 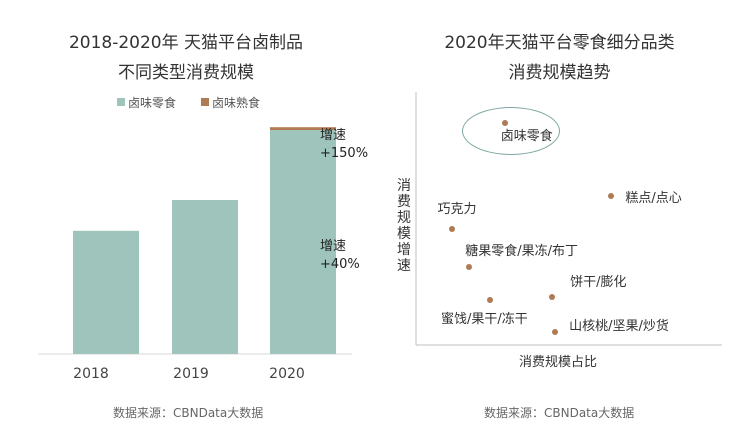 I want to click on bar-chart-title: 2018-2020年 天猫平台卤制品, so click(x=186, y=43).